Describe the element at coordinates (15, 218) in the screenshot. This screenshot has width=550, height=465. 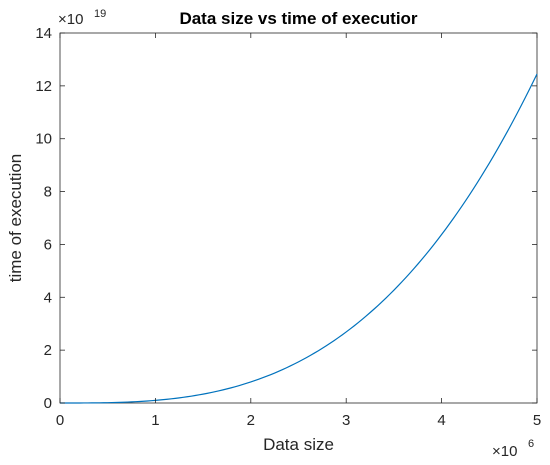
I see `y-axis-label: time of execution` at that location.